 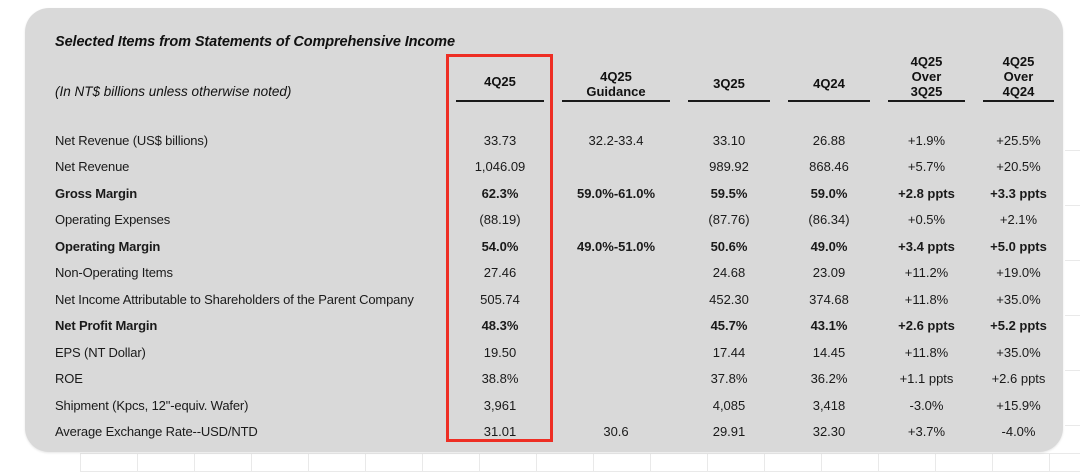 What do you see at coordinates (829, 326) in the screenshot?
I see `cell-q4_24: 43.1%` at bounding box center [829, 326].